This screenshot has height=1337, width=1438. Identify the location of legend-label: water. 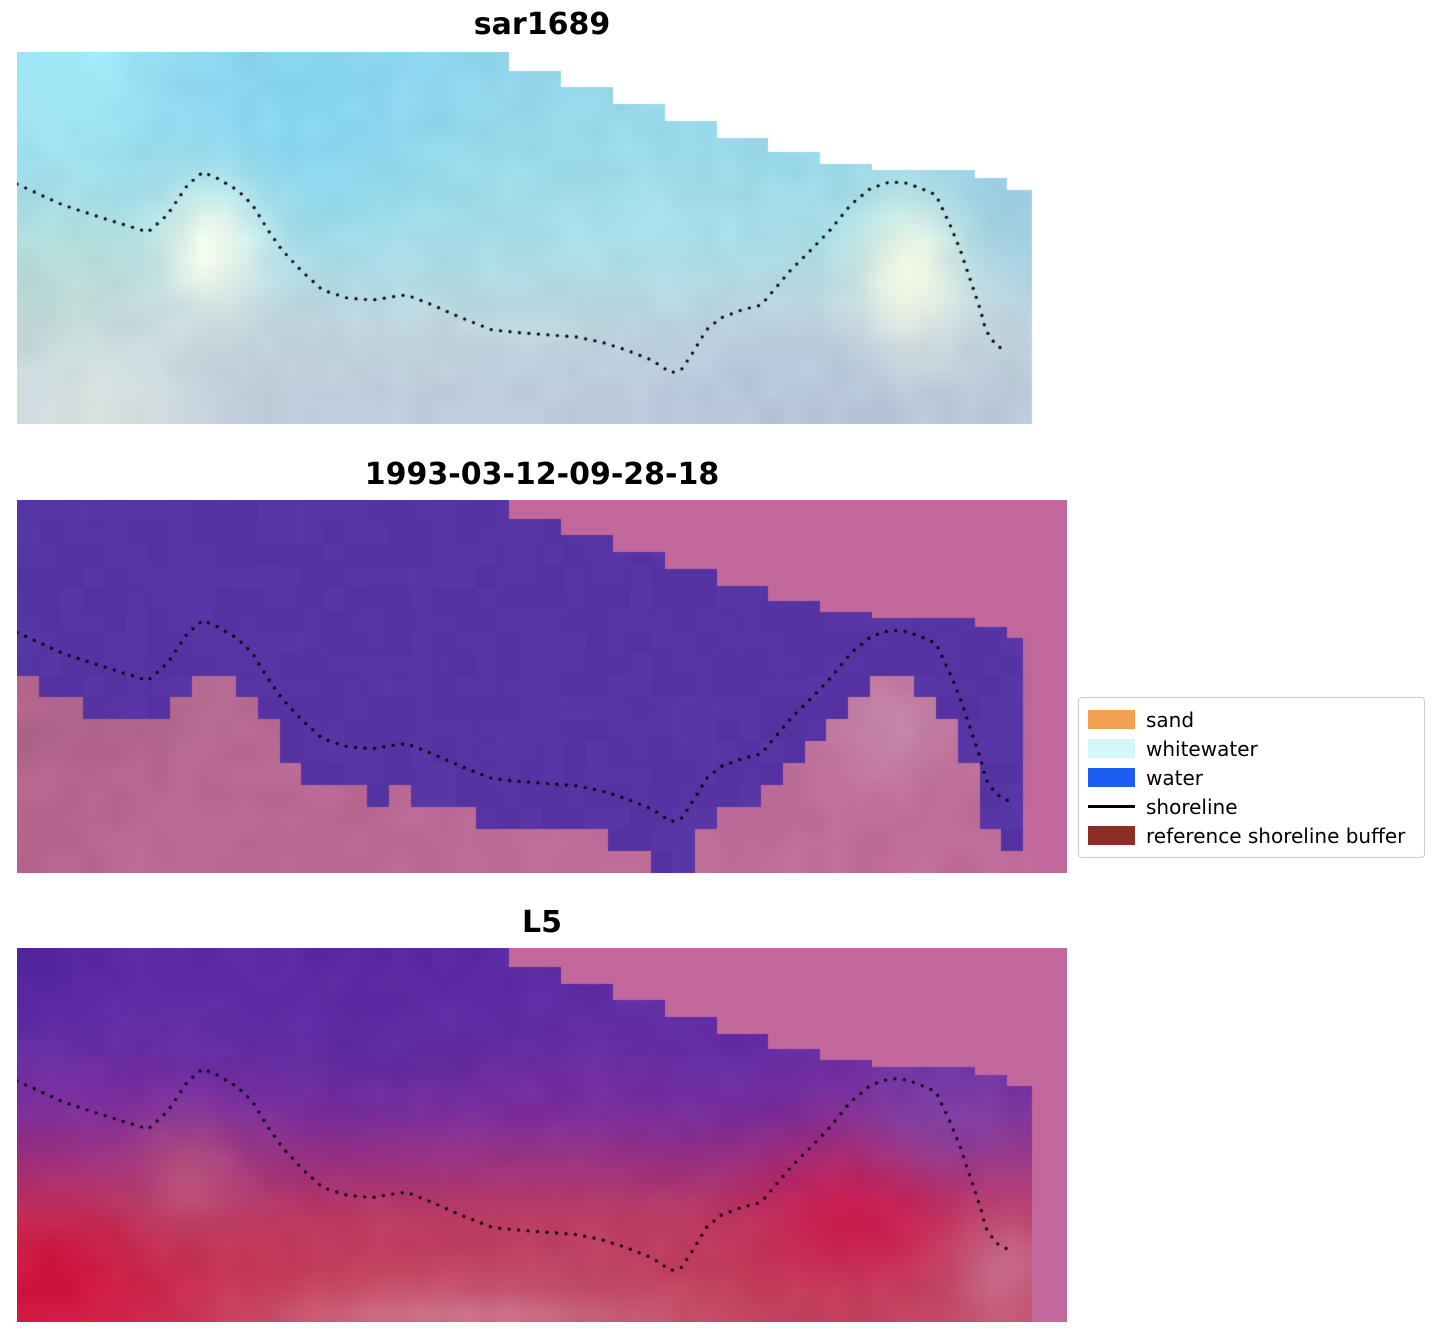
(1174, 777).